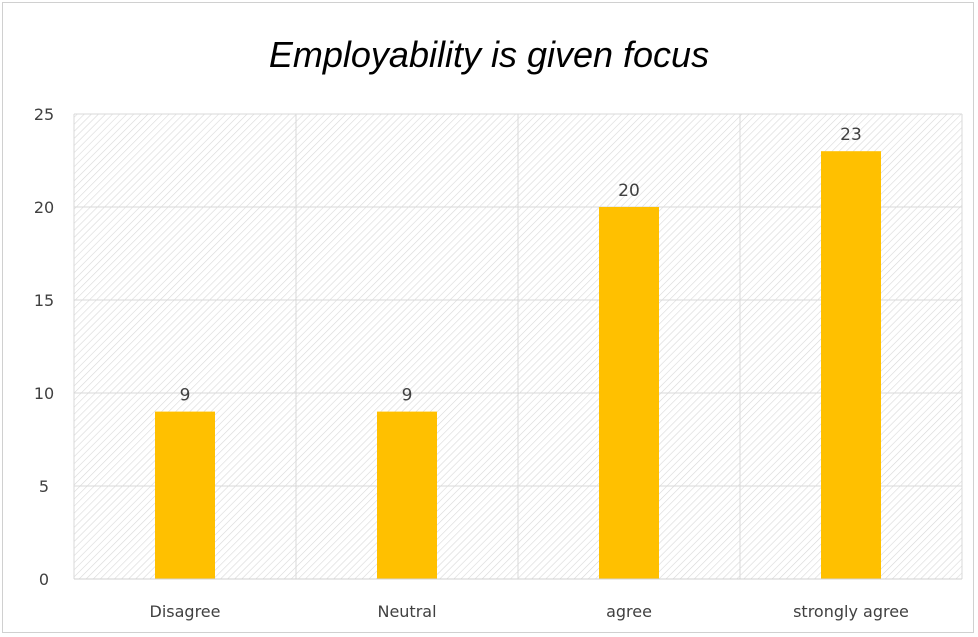 The width and height of the screenshot is (978, 637). What do you see at coordinates (529, 611) in the screenshot?
I see `x-axis-categories: Disagree Neutral agree strongly agree` at bounding box center [529, 611].